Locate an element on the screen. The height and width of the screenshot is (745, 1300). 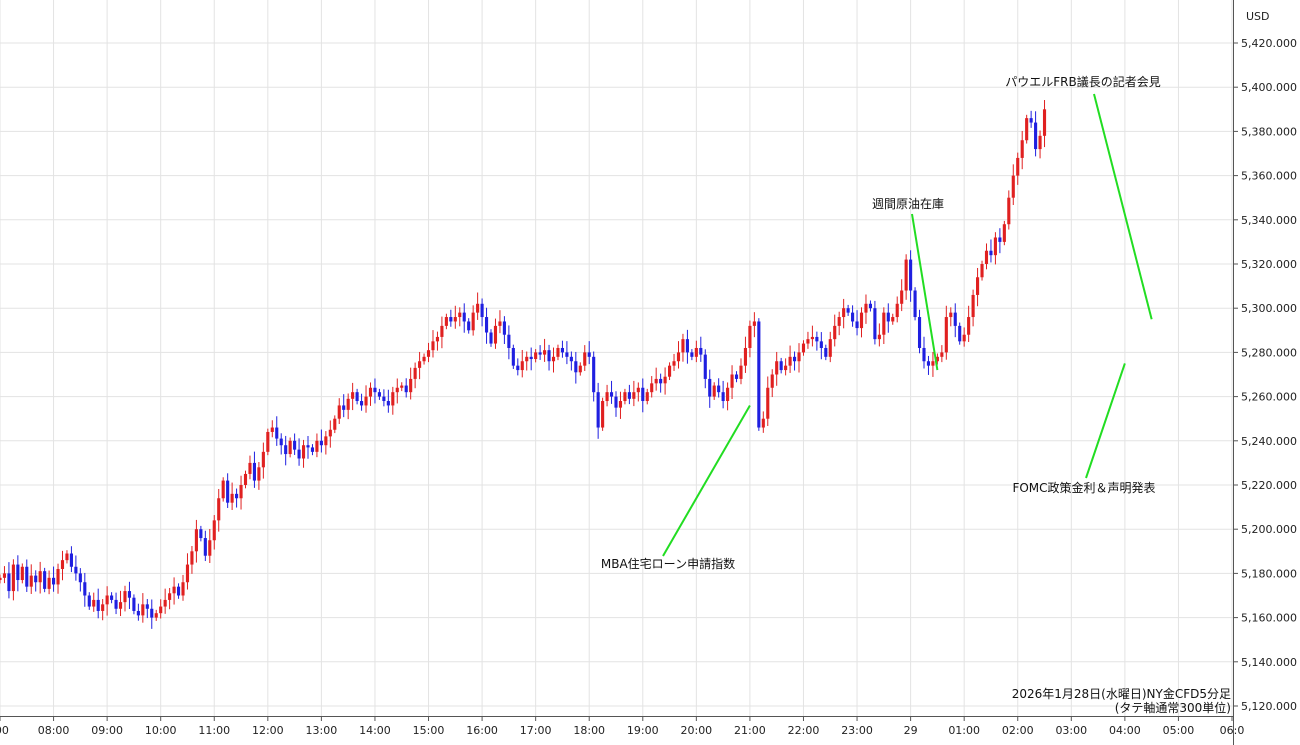
y-tick-label: 5,120.000 is located at coordinates (1269, 706).